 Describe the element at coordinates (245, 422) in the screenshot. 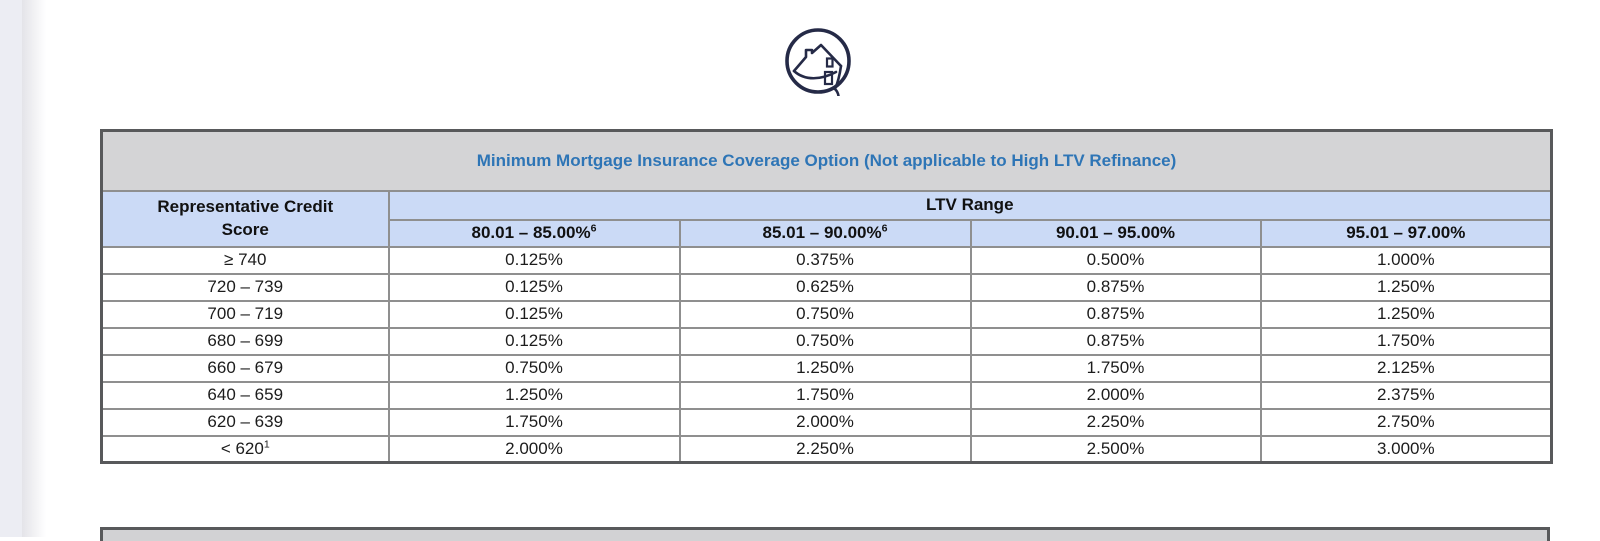

I see `credit-score-range: 620 – 639` at that location.